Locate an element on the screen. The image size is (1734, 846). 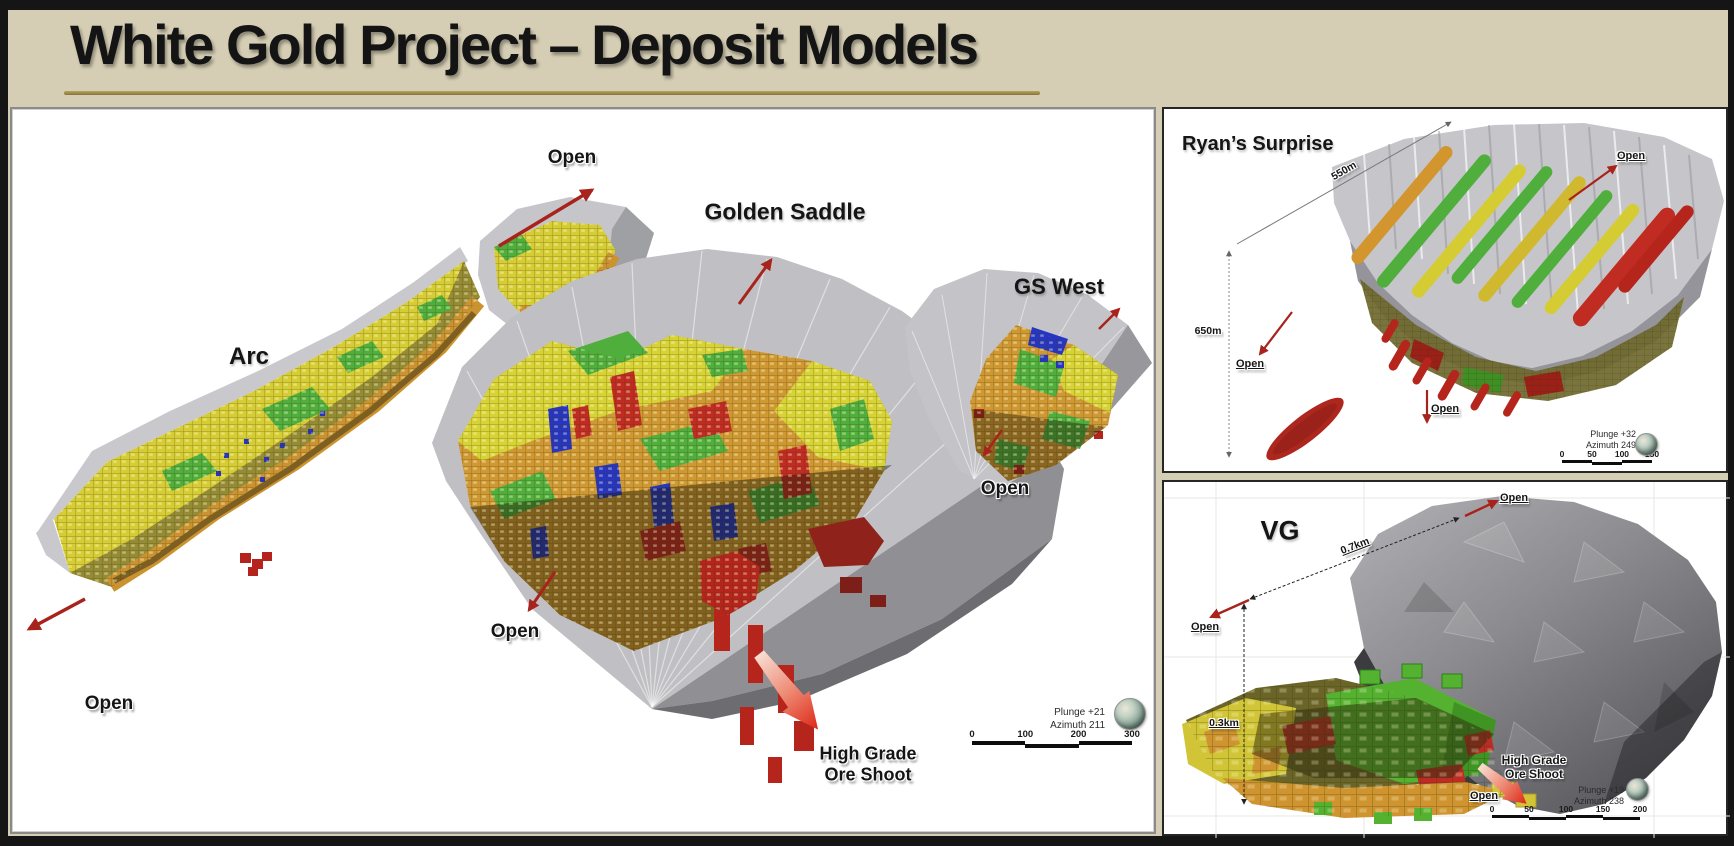
high-grade-ore-shoot-label: High Grade Ore Shoot is located at coordinates (867, 763).